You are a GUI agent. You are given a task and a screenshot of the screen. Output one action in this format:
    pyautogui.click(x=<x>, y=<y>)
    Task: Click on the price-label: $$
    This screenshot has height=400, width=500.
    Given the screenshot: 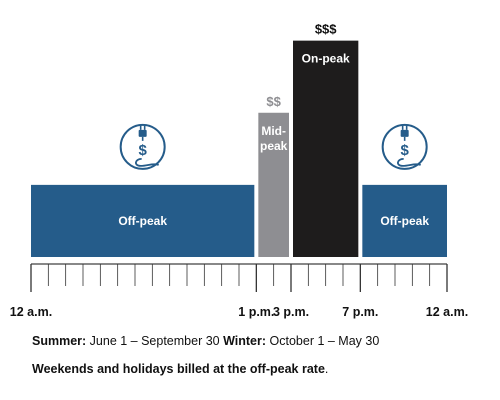 What is the action you would take?
    pyautogui.click(x=273, y=101)
    